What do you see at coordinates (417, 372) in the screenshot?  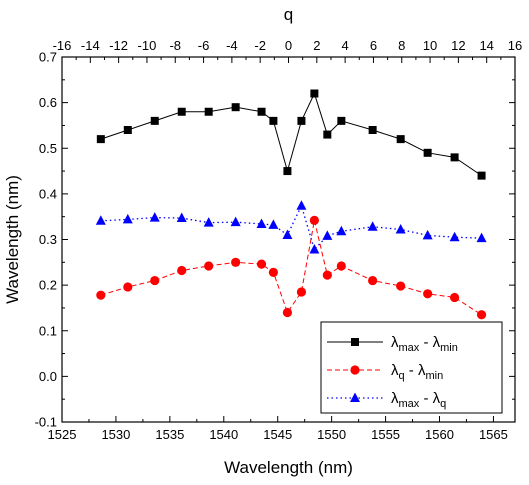 I see `legend-label-q-min: λq​ - λmin​` at bounding box center [417, 372].